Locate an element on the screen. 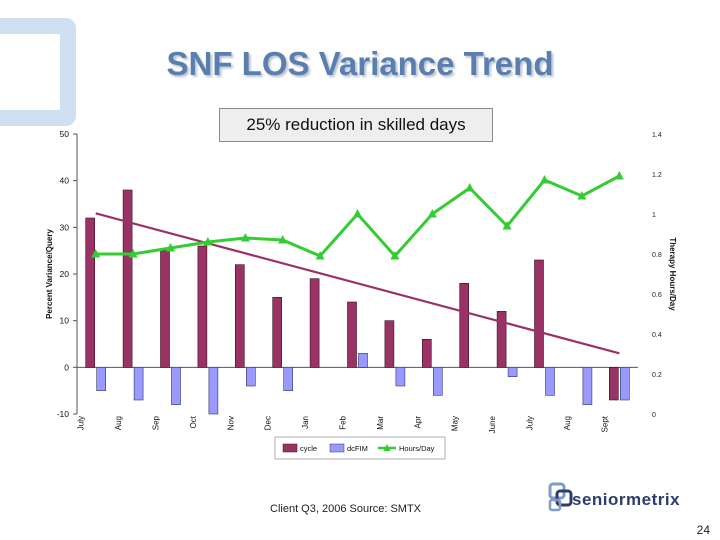 This screenshot has width=720, height=540. y2-tick-label: 0.2 is located at coordinates (657, 375).